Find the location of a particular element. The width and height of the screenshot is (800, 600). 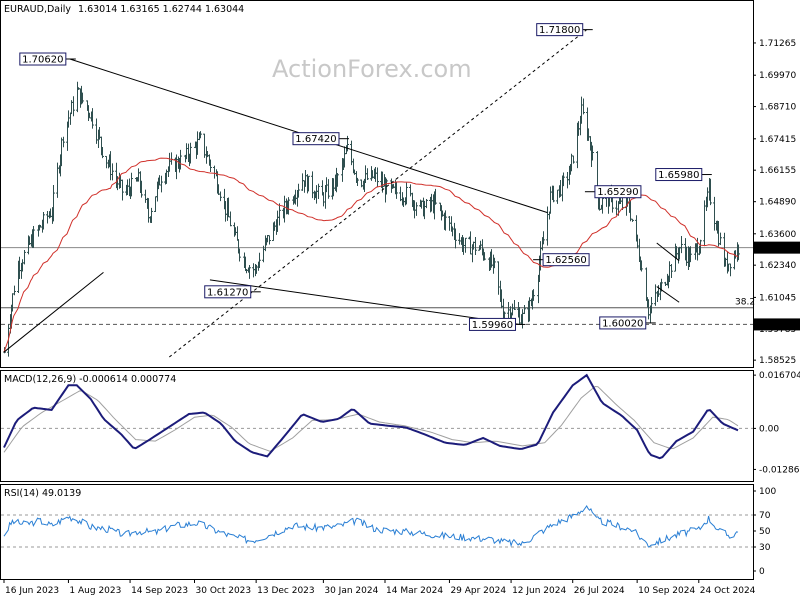

date-tick-label-10: 10 Sep 2024 is located at coordinates (666, 591).